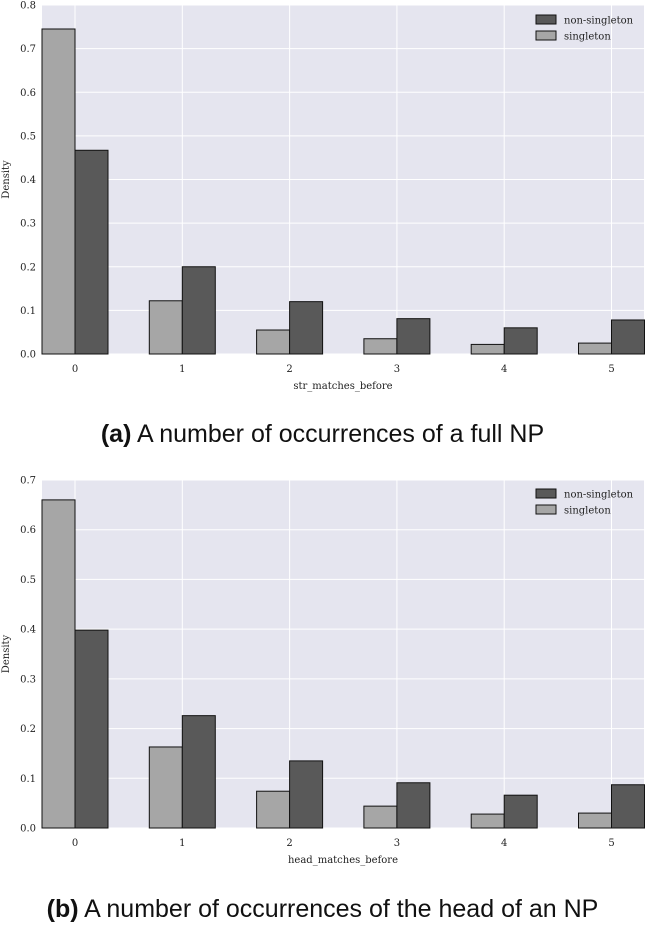  What do you see at coordinates (116, 434) in the screenshot?
I see `caption-a-label: (a)` at bounding box center [116, 434].